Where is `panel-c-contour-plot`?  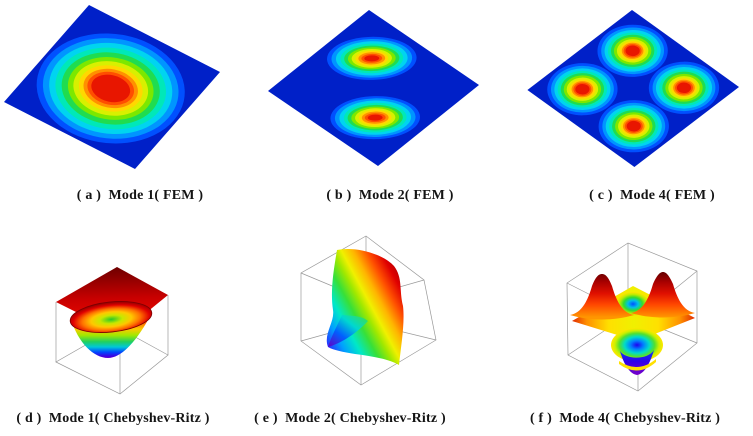 panel-c-contour-plot is located at coordinates (633, 89).